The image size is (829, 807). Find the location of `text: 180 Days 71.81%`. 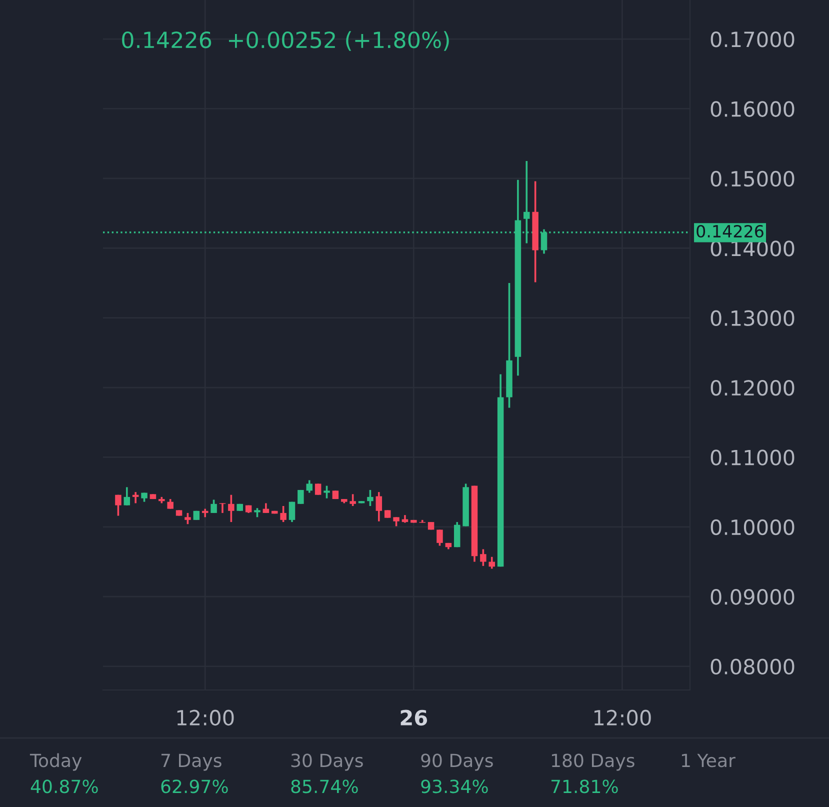

text: 180 Days 71.81% is located at coordinates (592, 774).